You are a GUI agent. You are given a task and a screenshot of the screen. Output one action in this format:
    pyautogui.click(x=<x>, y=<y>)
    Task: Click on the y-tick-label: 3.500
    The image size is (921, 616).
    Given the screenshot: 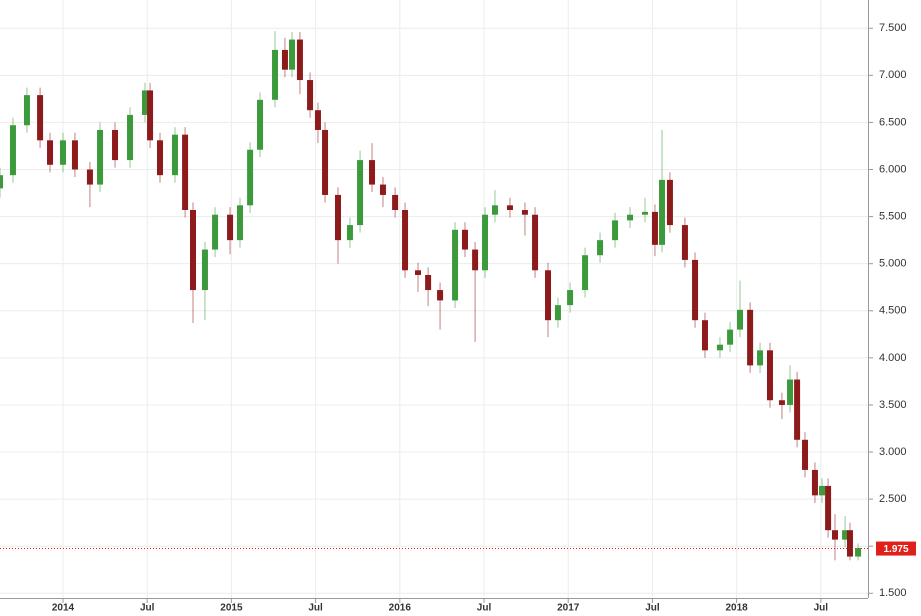 What is the action you would take?
    pyautogui.click(x=893, y=405)
    